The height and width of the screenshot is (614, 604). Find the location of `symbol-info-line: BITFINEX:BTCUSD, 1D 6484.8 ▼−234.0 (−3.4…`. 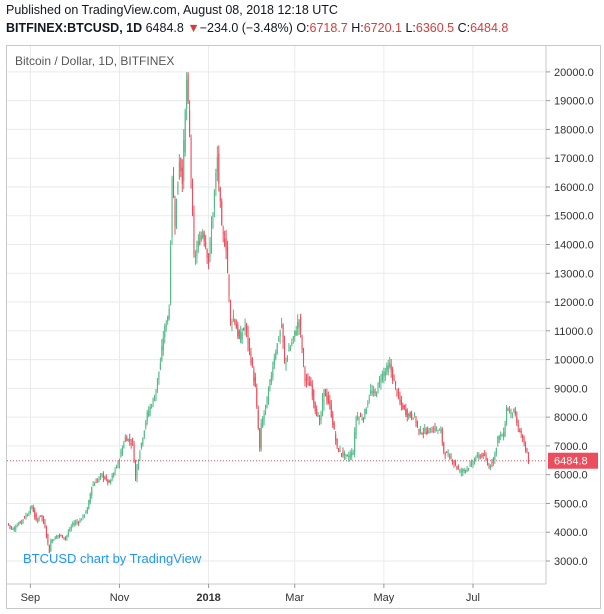

symbol-info-line: BITFINEX:BTCUSD, 1D 6484.8 ▼−234.0 (−3.4… is located at coordinates (257, 28).